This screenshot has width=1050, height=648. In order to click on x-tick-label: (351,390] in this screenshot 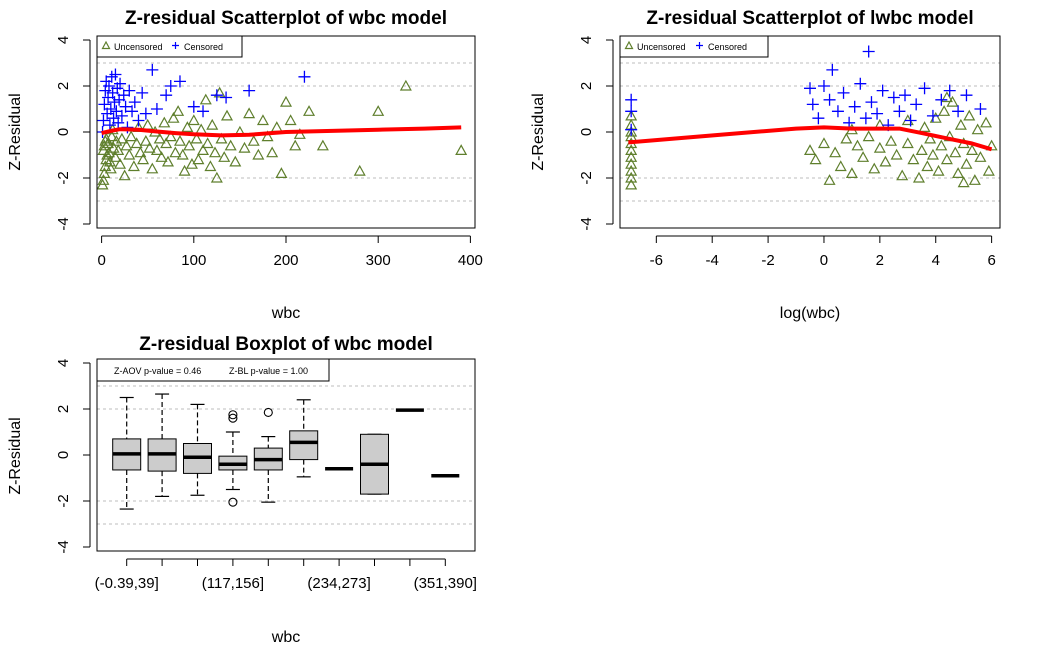, I will do `click(445, 583)`.